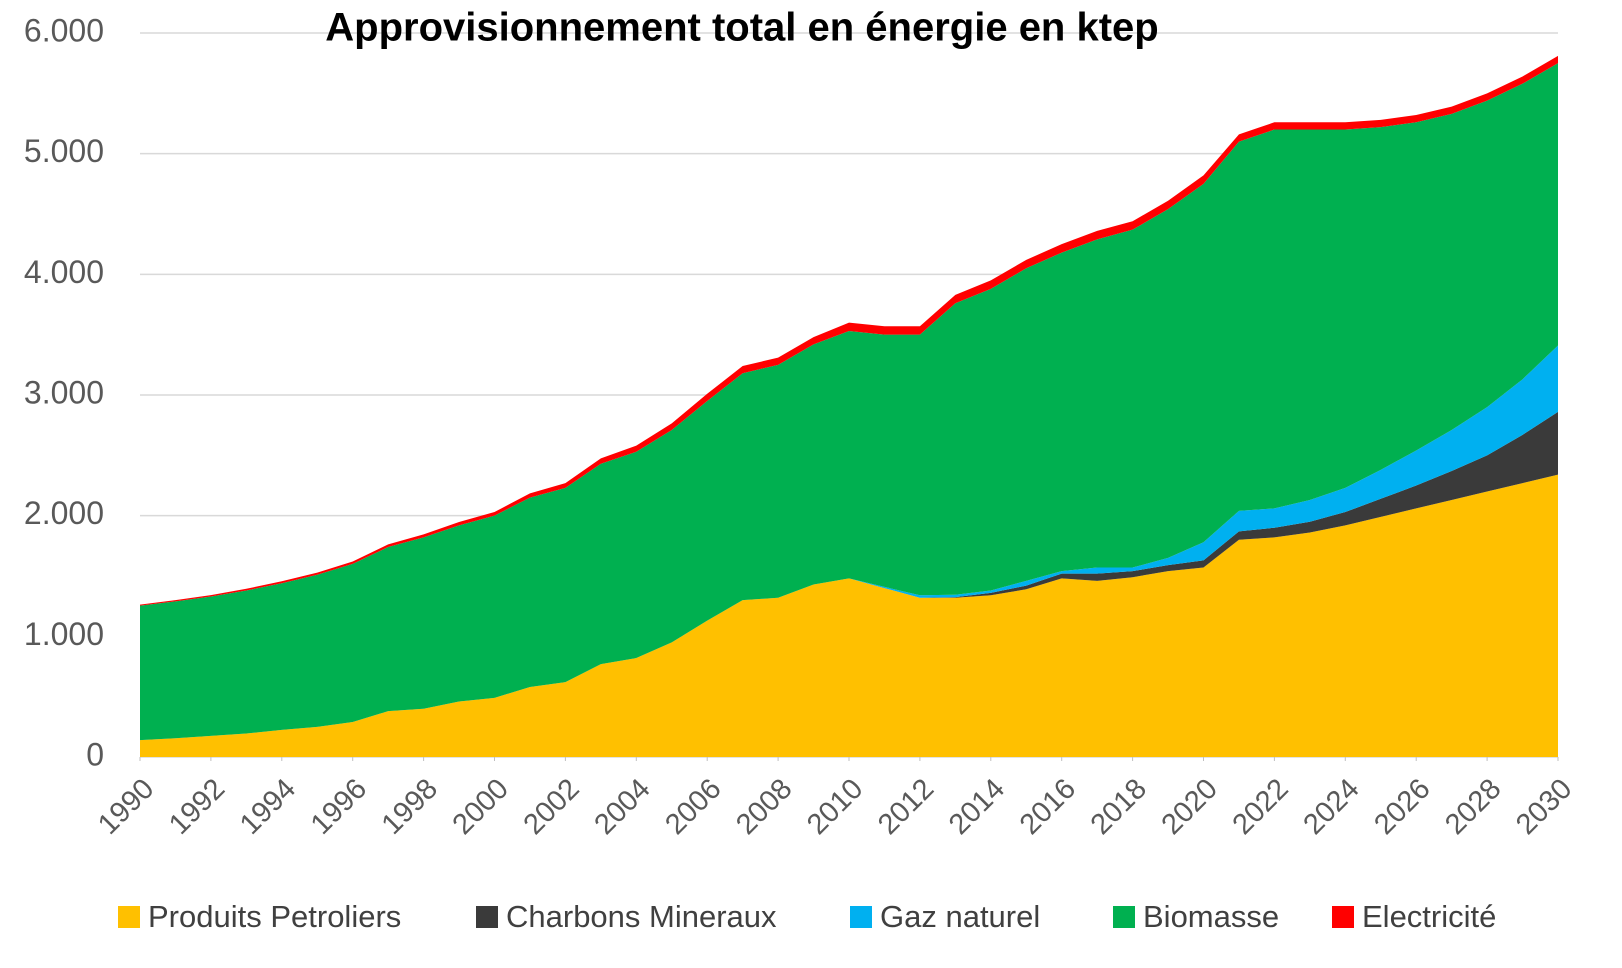  Describe the element at coordinates (64, 392) in the screenshot. I see `y-tick-label: 3.000` at that location.